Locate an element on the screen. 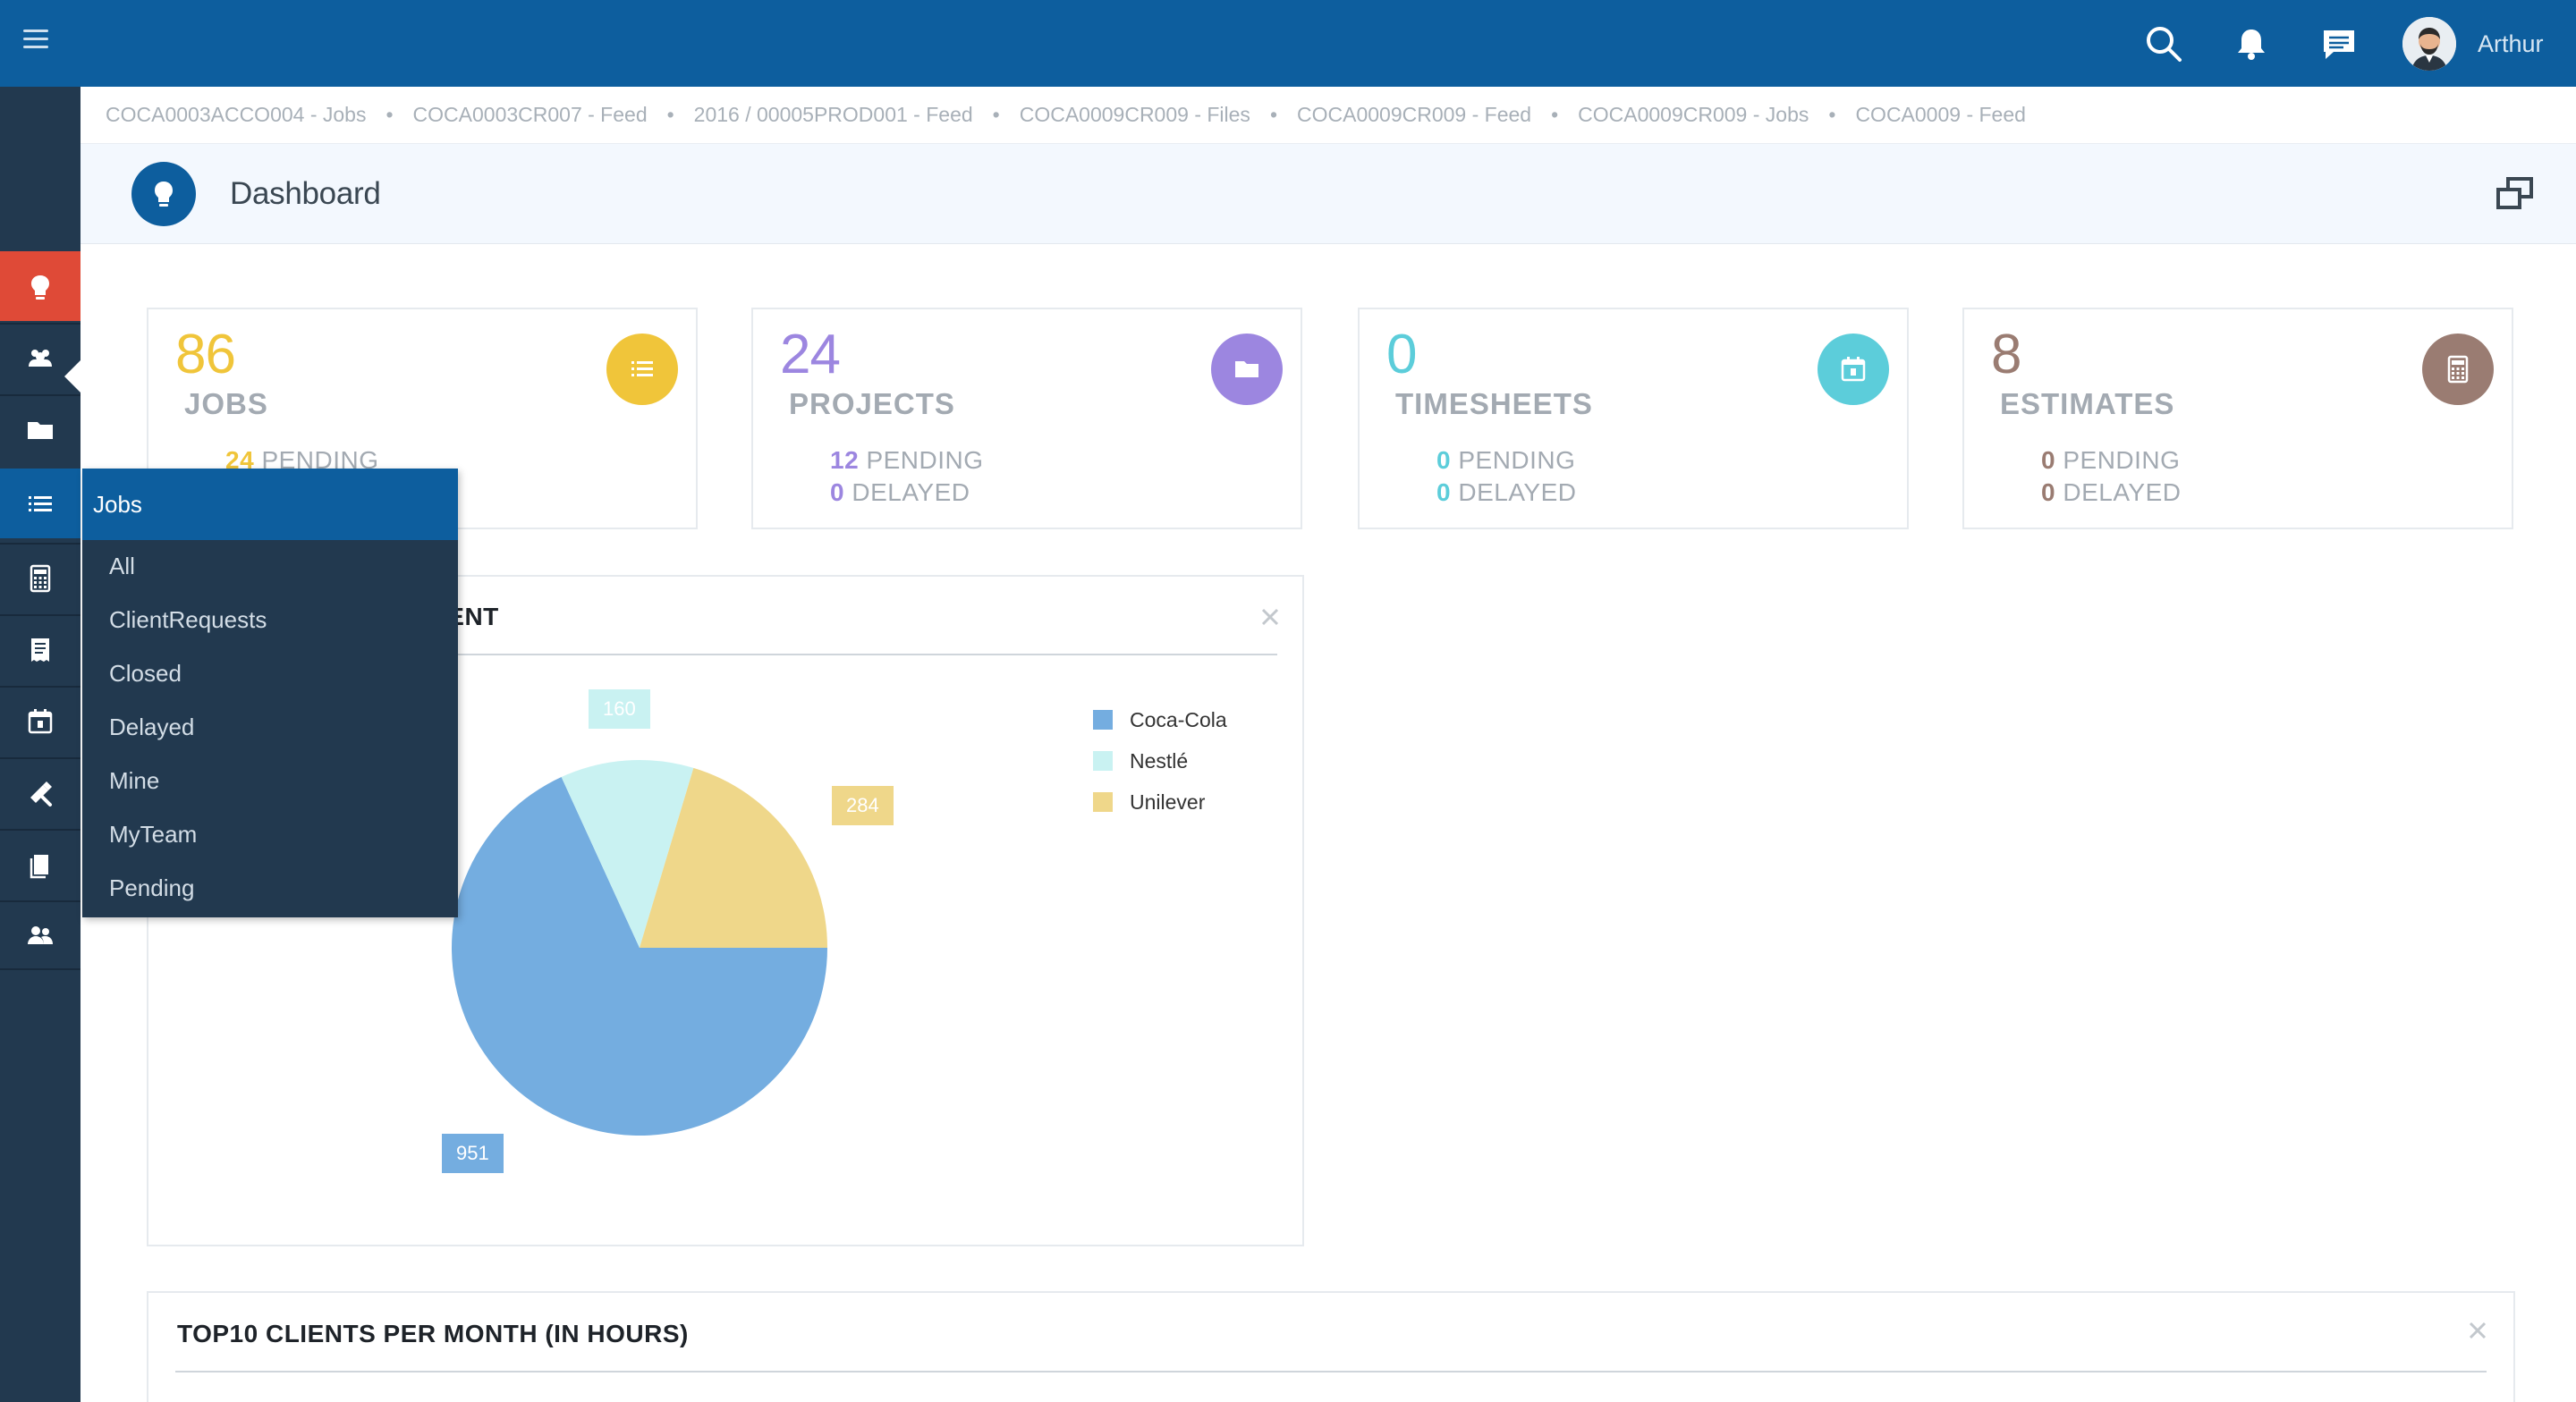 Image resolution: width=2576 pixels, height=1402 pixels. chat-icon is located at coordinates (2339, 43).